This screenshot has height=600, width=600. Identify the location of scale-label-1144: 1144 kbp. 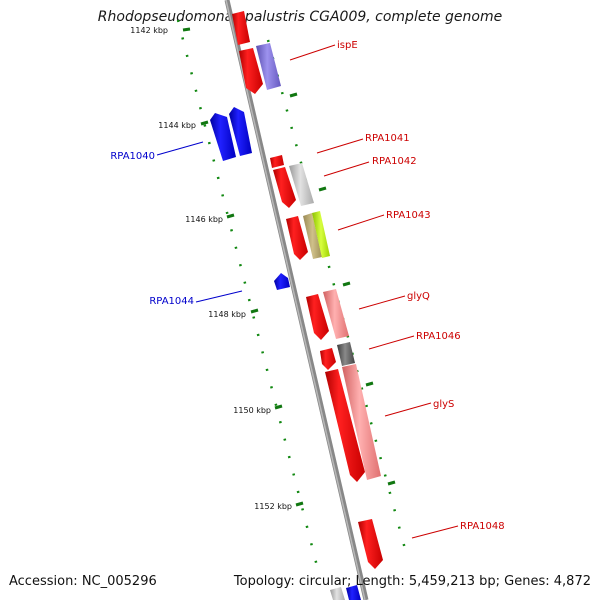
(177, 125).